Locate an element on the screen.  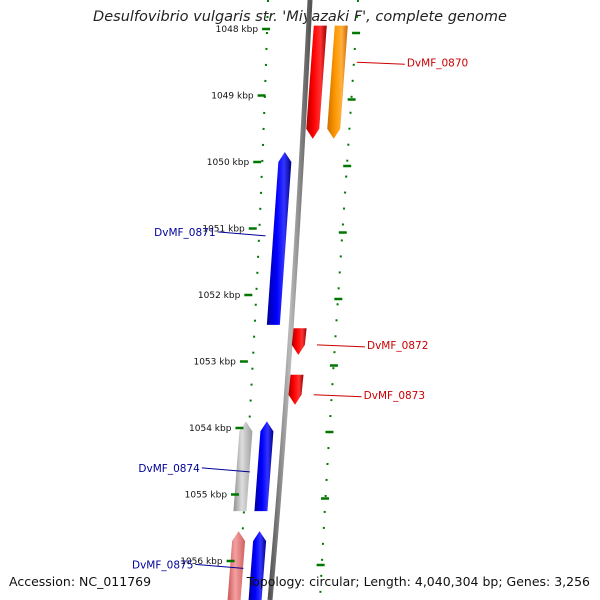
ruler-tick-label: 1050 kbp is located at coordinates (228, 163).